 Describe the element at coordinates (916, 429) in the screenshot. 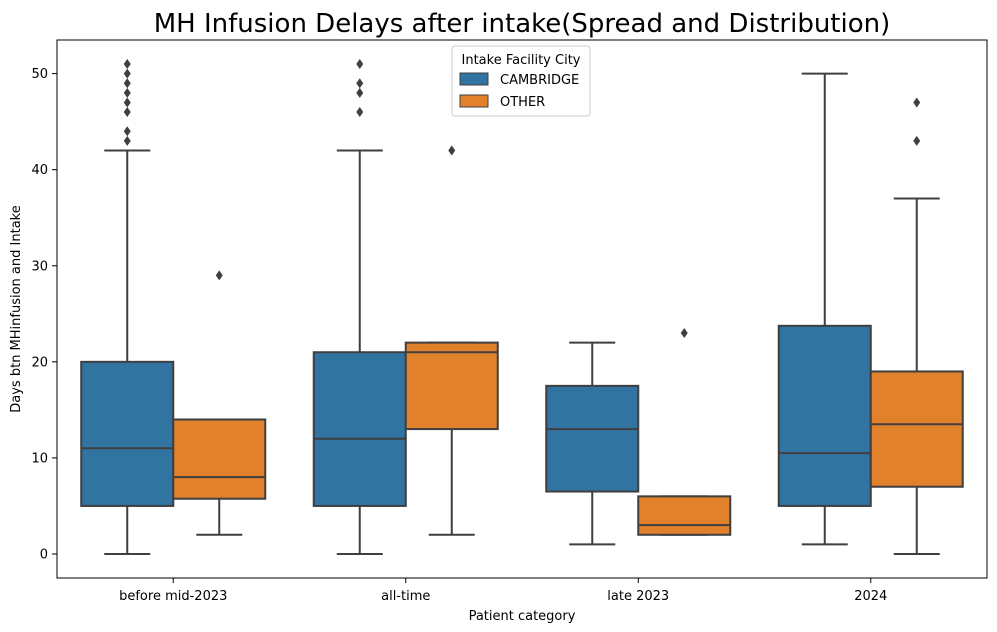

I see `box-other-3-iqr` at that location.